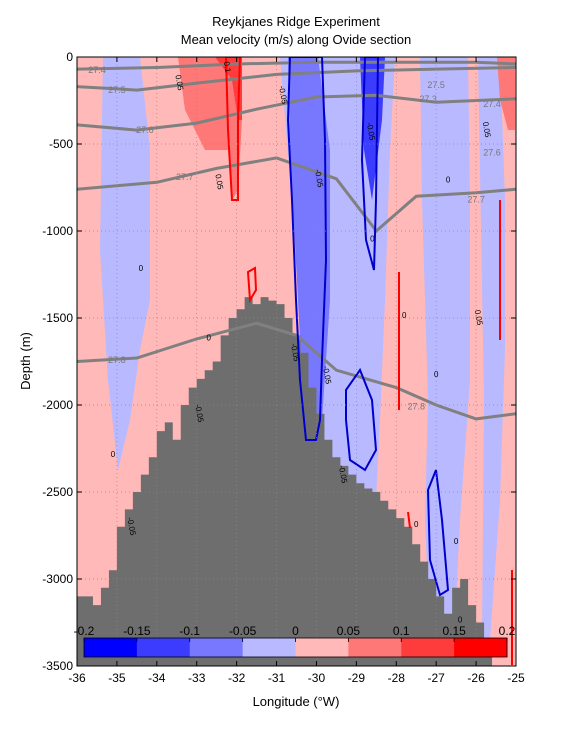  Describe the element at coordinates (349, 631) in the screenshot. I see `colorbar-tick-label: 0.05` at that location.